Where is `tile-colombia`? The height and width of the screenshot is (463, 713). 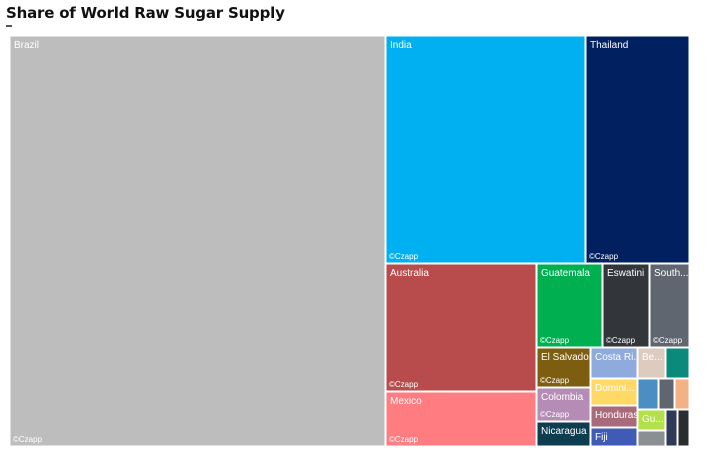 tile-colombia is located at coordinates (563, 404).